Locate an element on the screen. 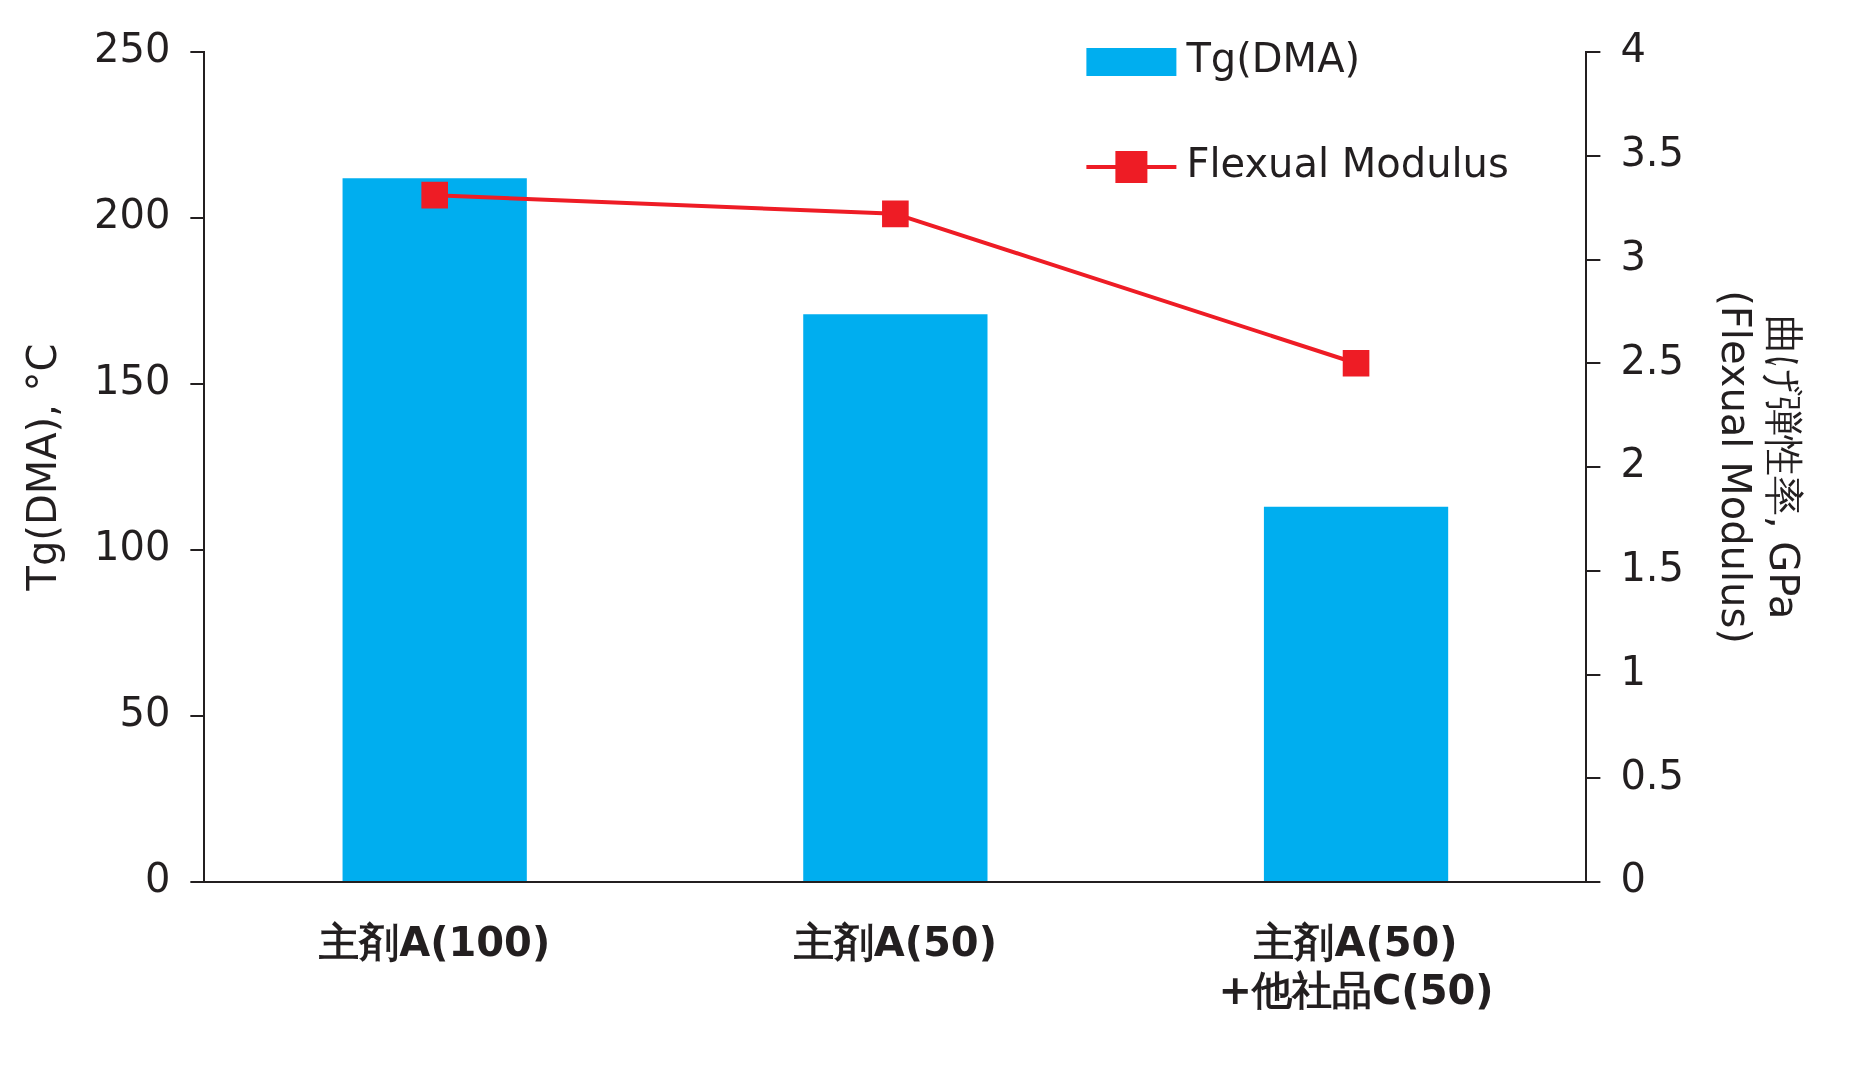 The width and height of the screenshot is (1855, 1081). legend-label: Flexual Modulus is located at coordinates (1347, 163).